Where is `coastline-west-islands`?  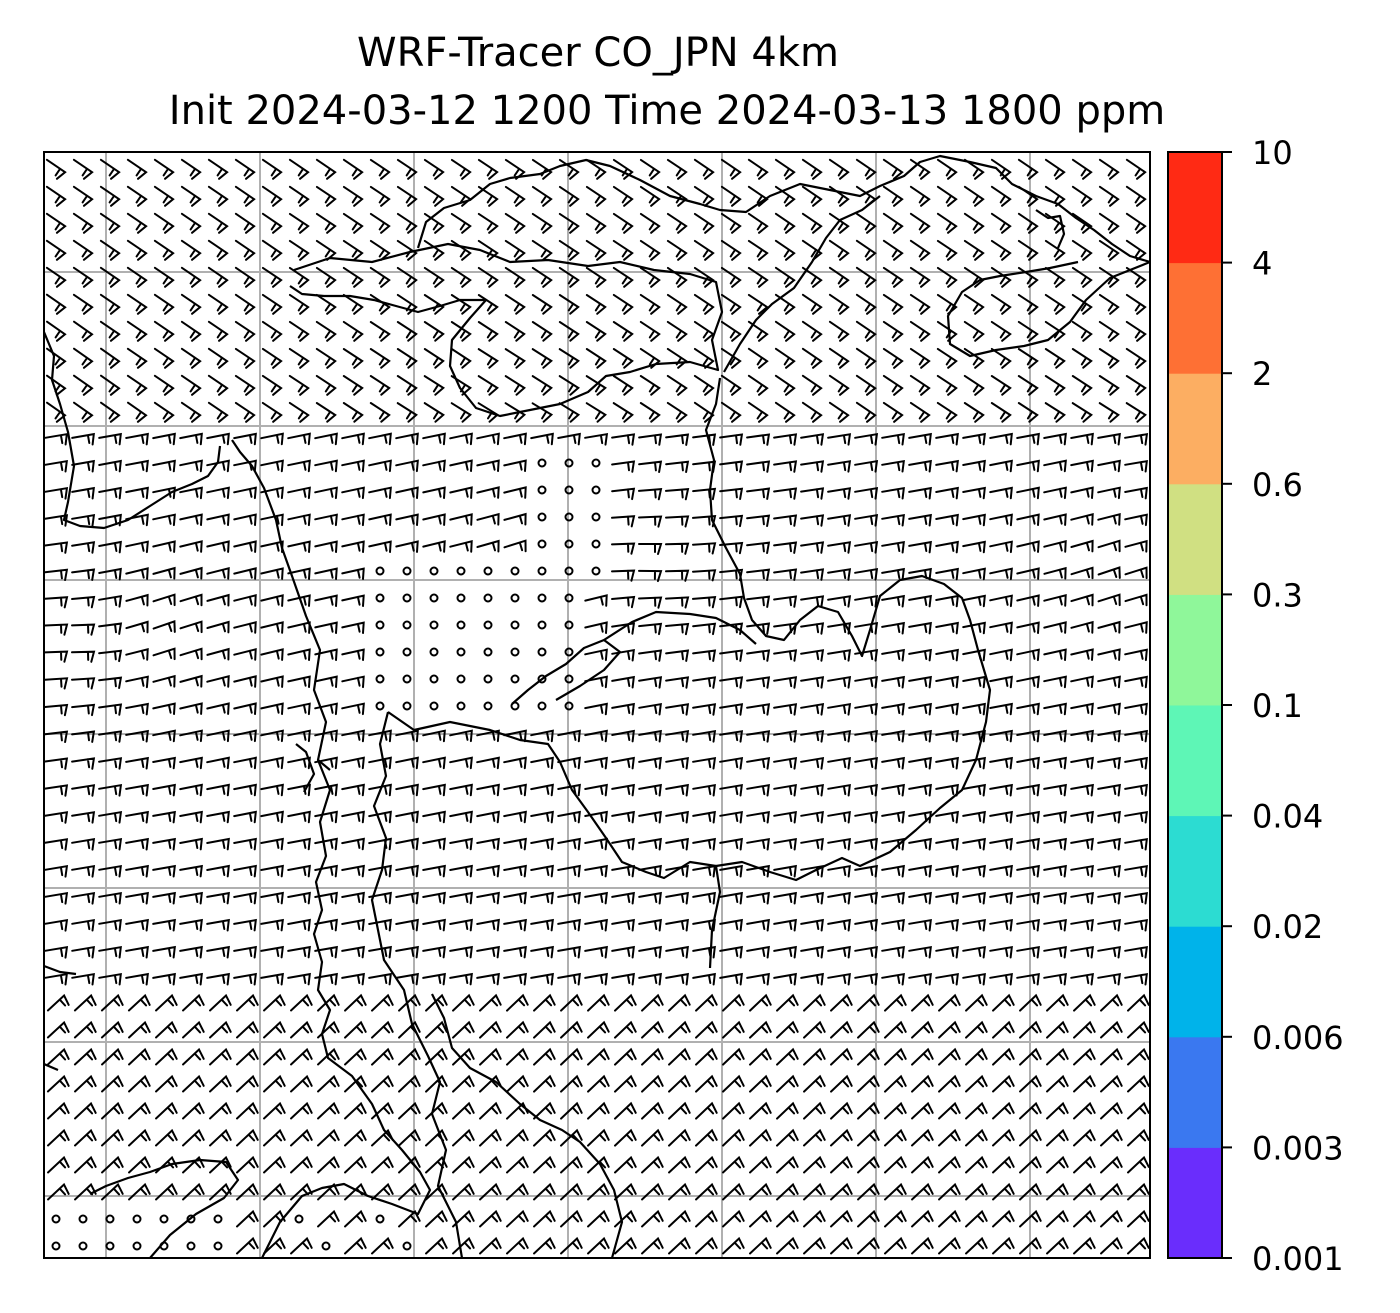
coastline-west-islands is located at coordinates (60, 1018).